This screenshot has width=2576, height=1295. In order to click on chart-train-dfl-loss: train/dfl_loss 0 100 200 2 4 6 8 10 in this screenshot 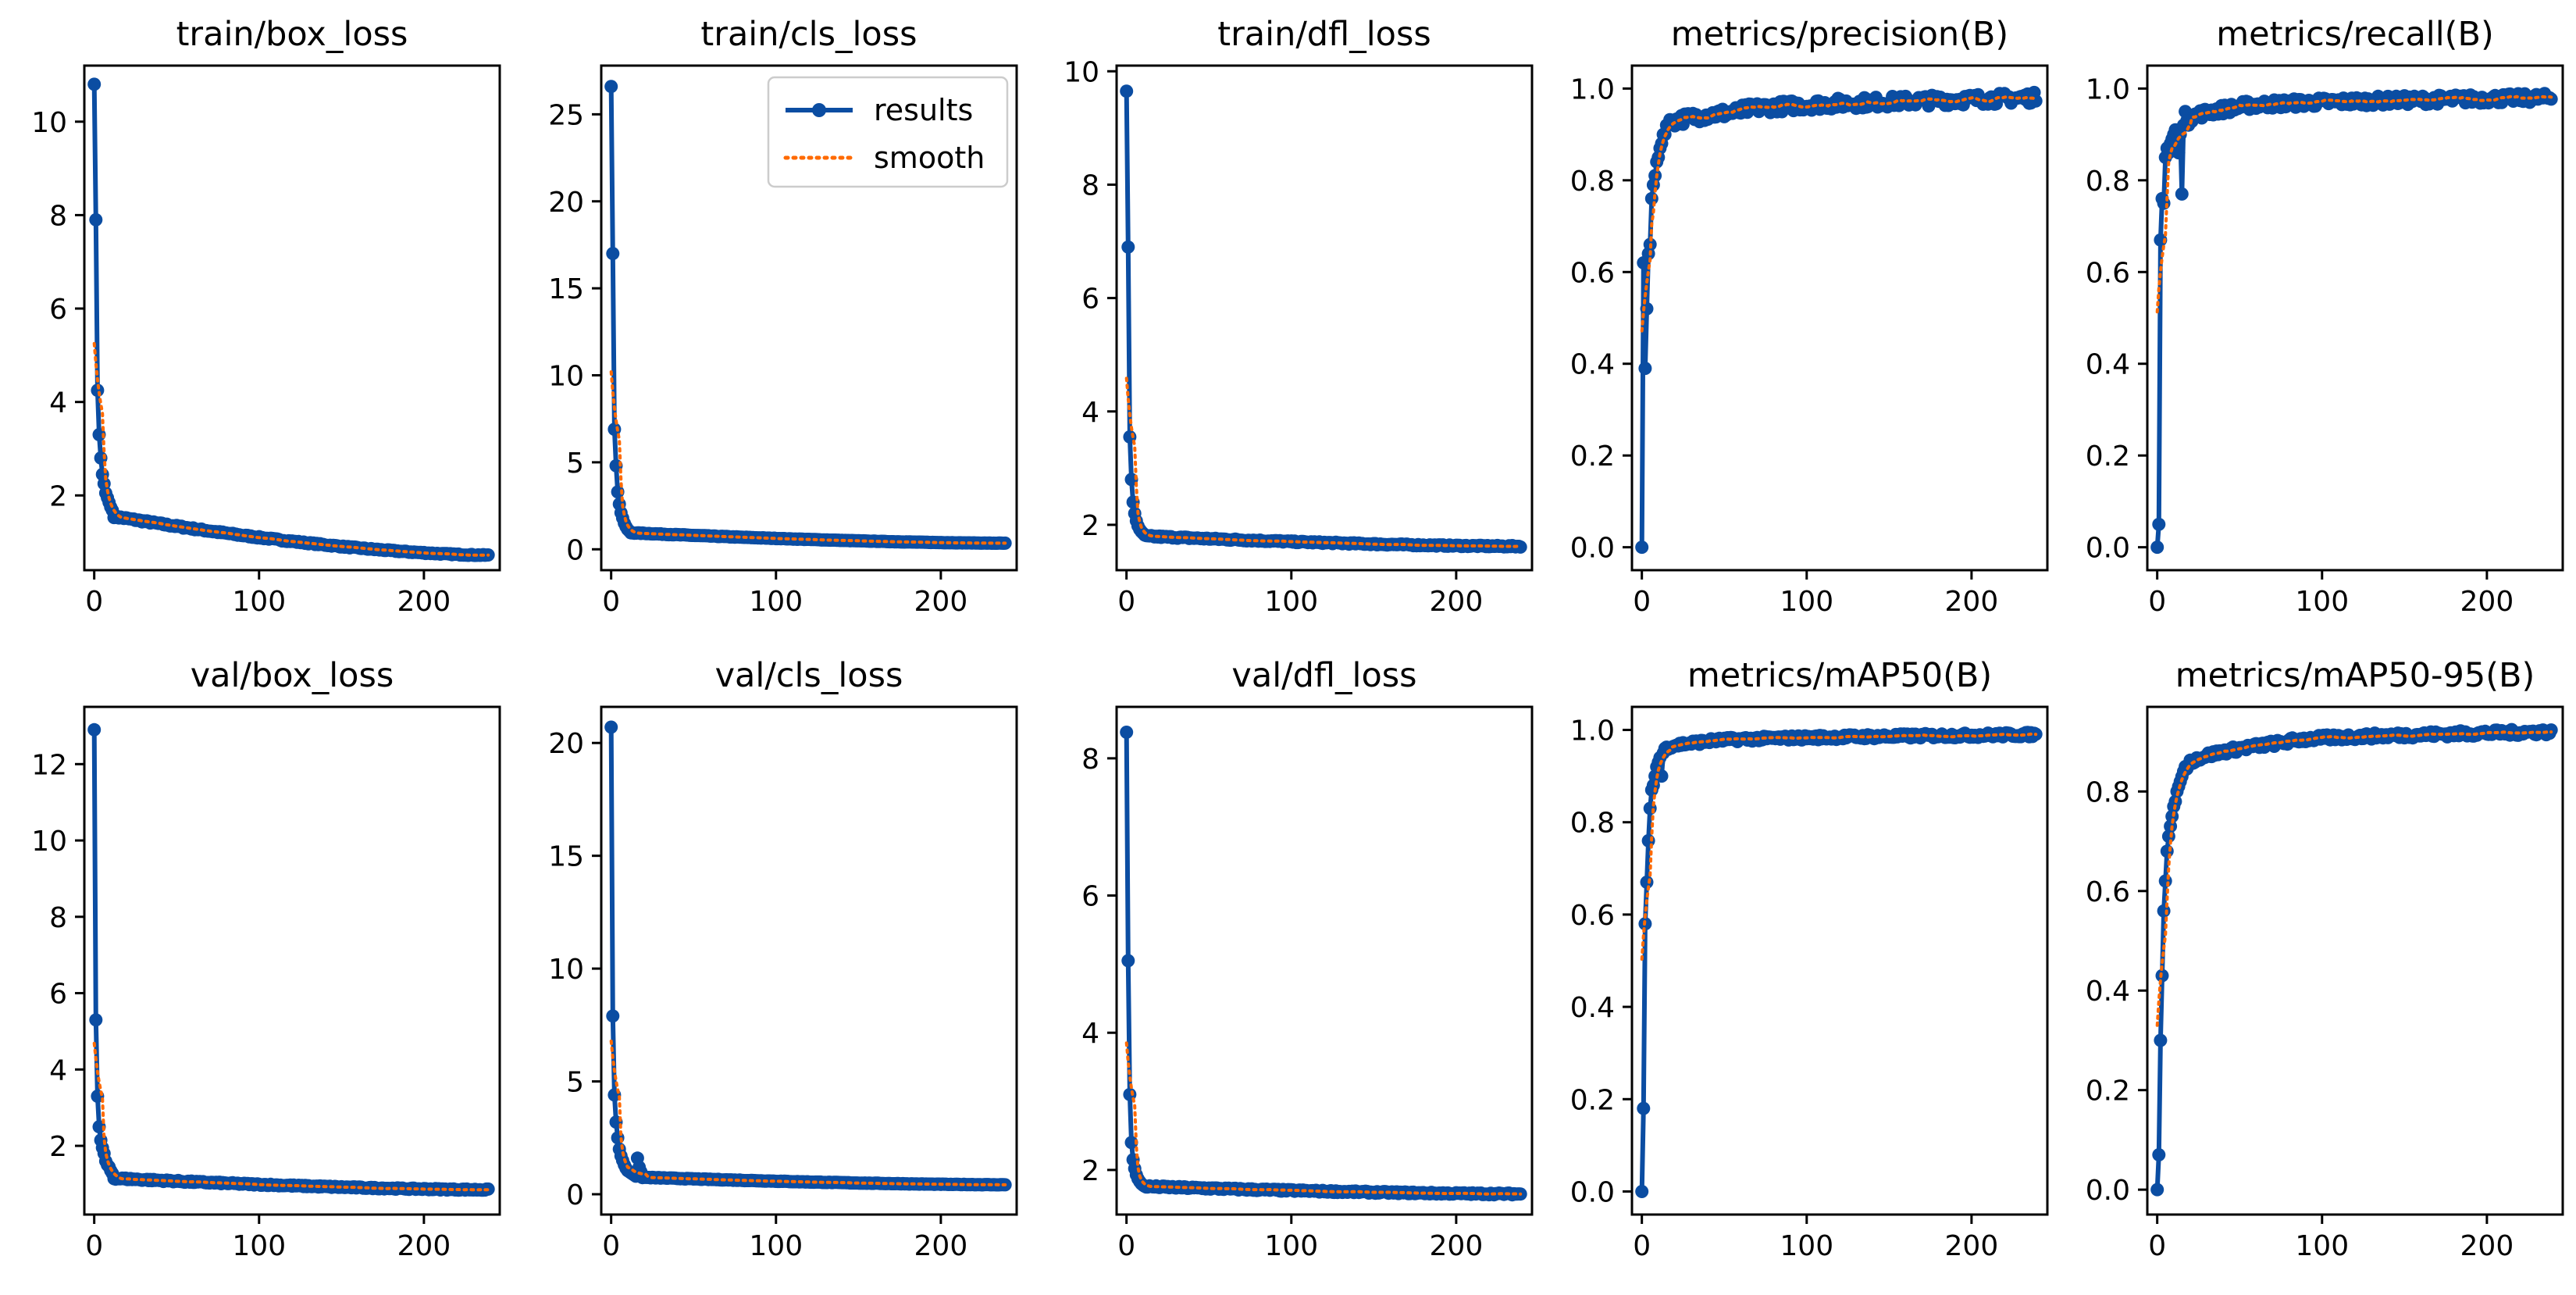, I will do `click(1299, 316)`.